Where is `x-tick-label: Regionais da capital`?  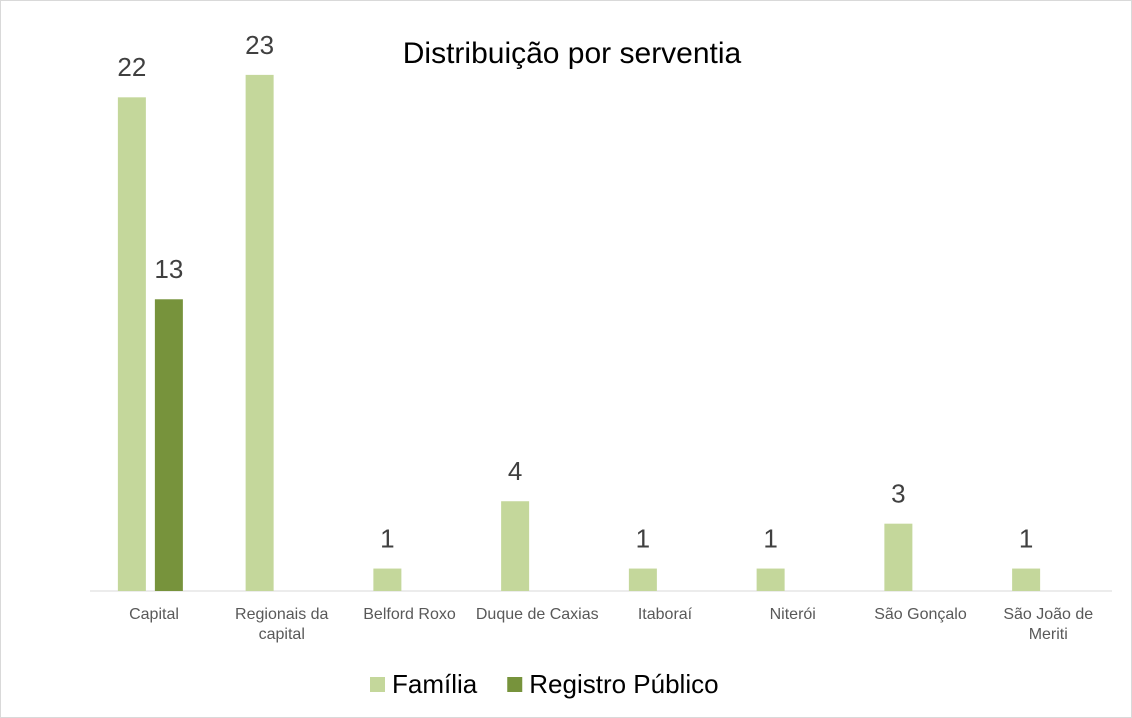
x-tick-label: Regionais da capital is located at coordinates (282, 624).